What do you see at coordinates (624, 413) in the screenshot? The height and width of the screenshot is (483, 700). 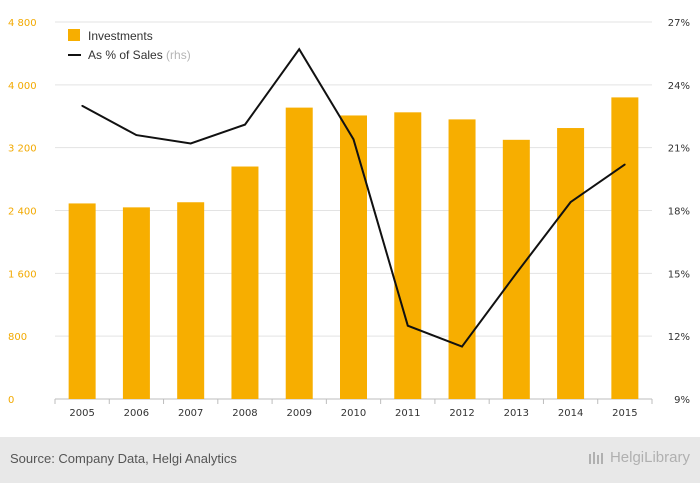 I see `x-tick-label: 2015` at bounding box center [624, 413].